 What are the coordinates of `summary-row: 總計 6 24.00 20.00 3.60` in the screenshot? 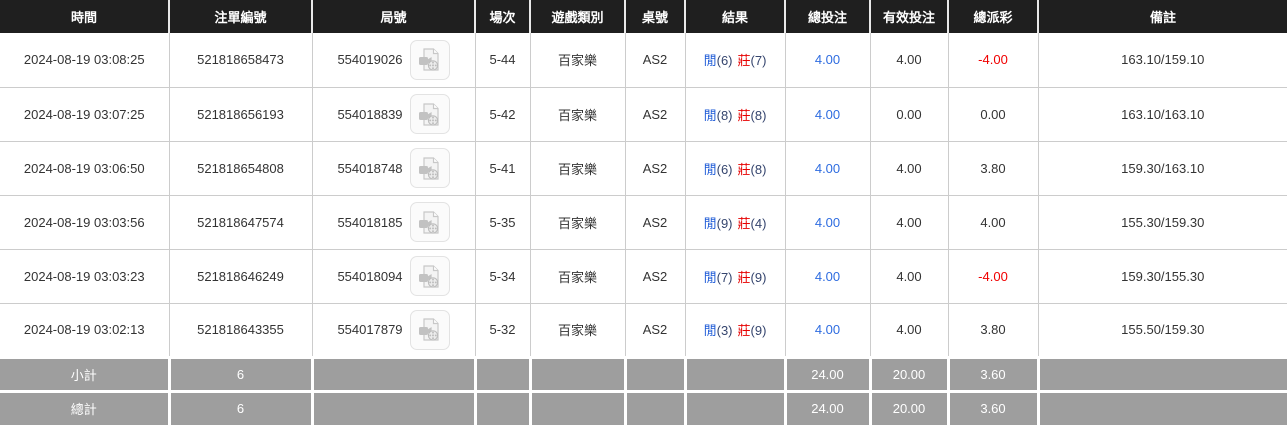 It's located at (643, 407).